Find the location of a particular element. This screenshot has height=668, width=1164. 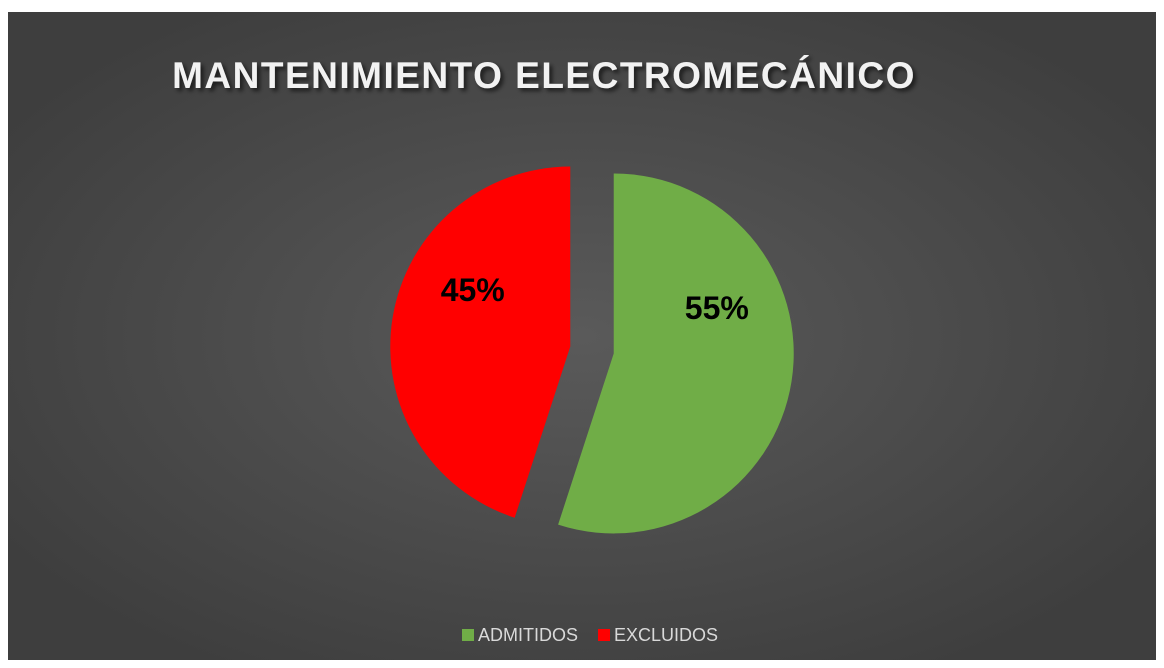

legend-label: ADMITIDOS is located at coordinates (528, 635).